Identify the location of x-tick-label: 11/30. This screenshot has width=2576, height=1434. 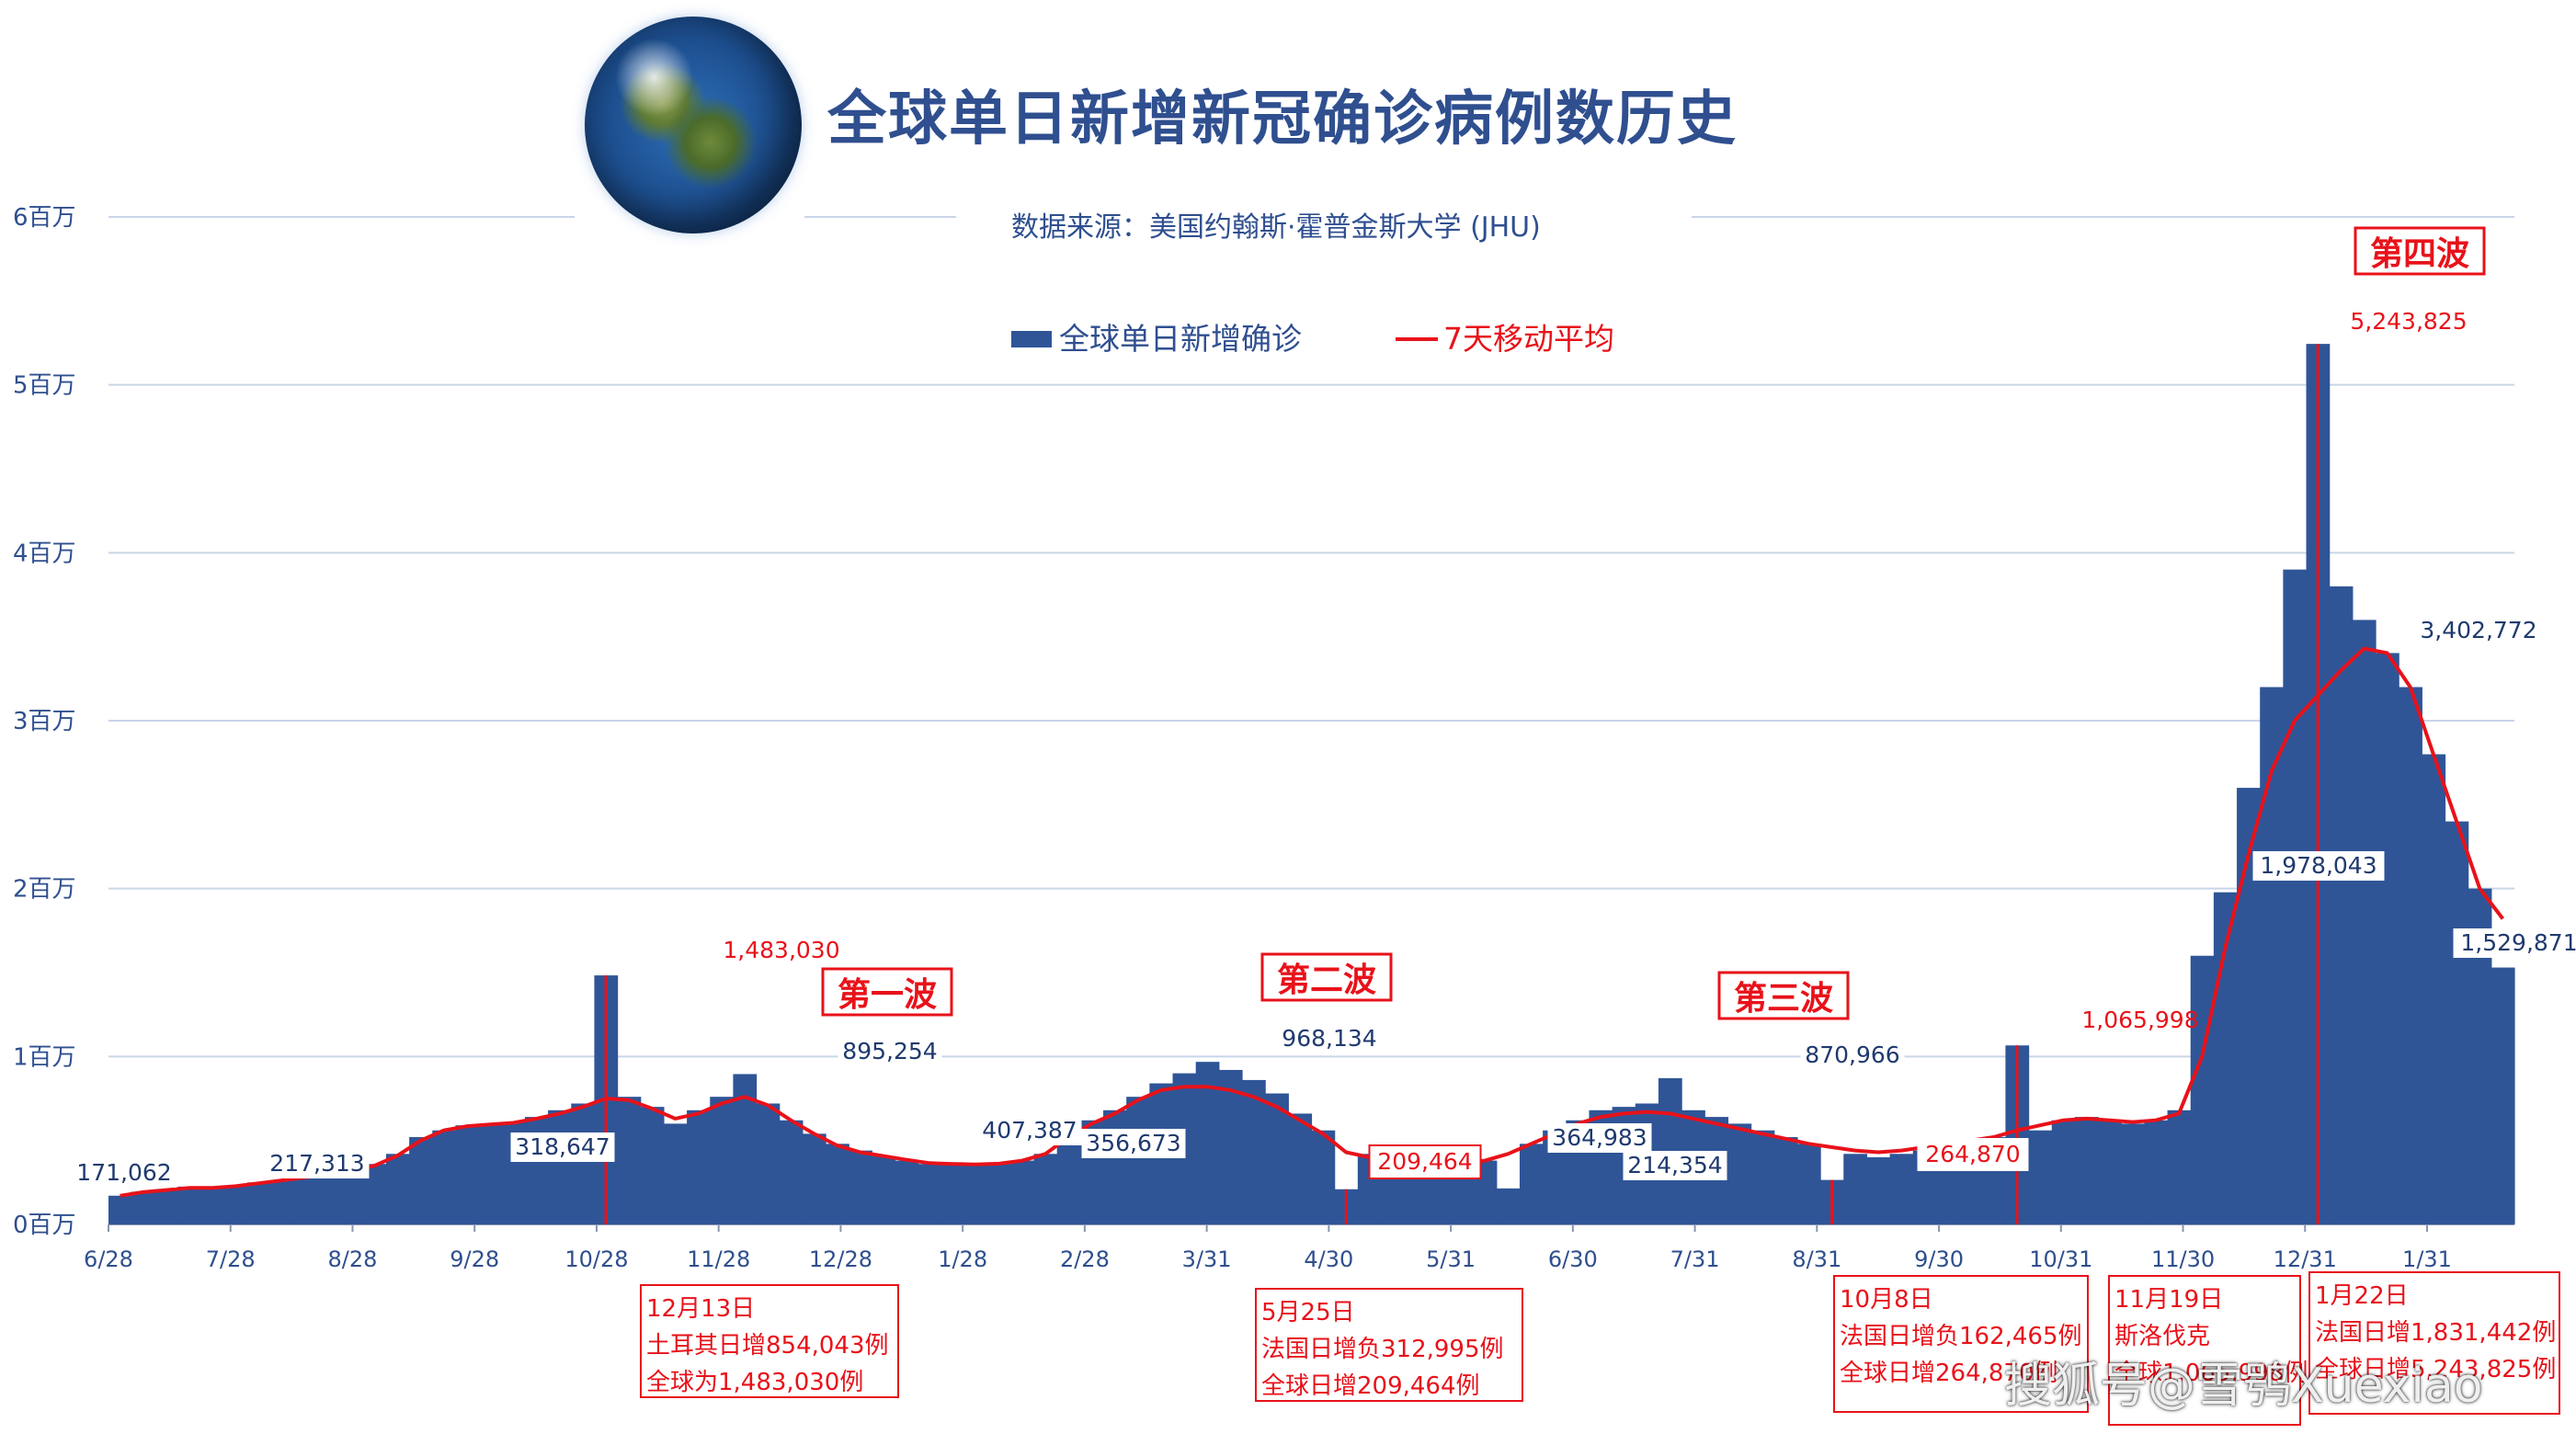
(2183, 1259).